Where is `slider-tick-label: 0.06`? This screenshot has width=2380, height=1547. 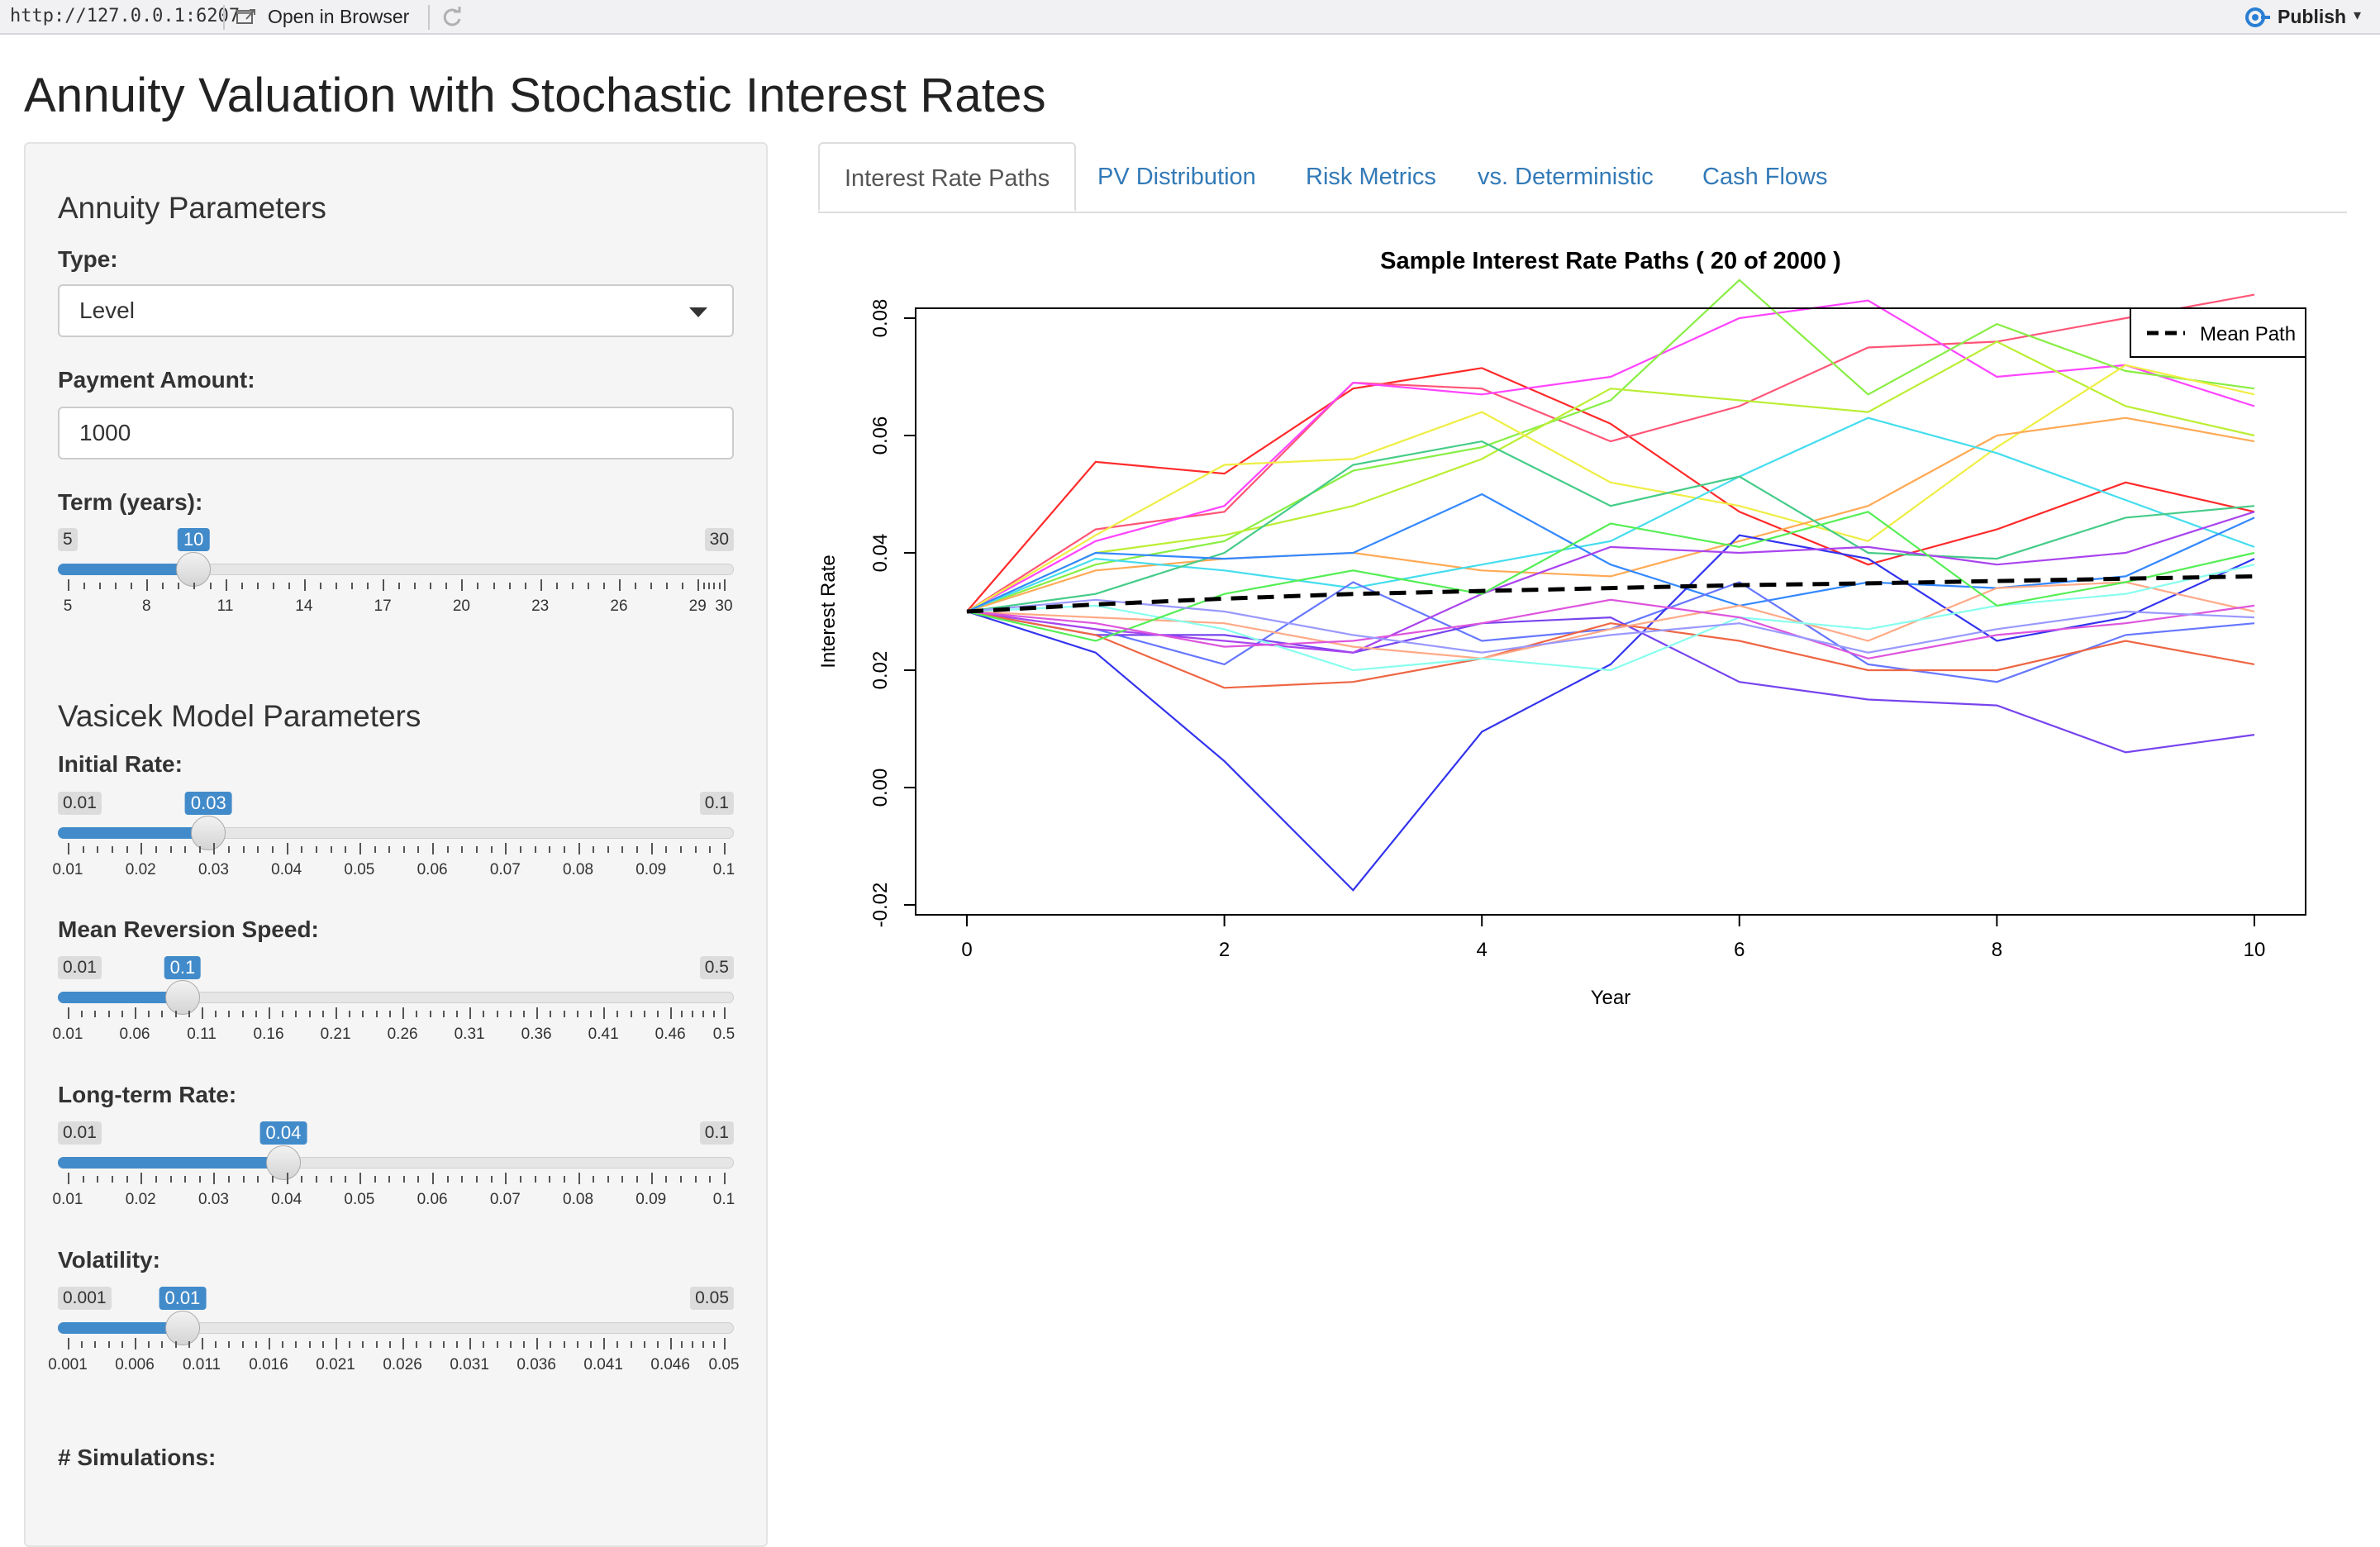
slider-tick-label: 0.06 is located at coordinates (134, 1034).